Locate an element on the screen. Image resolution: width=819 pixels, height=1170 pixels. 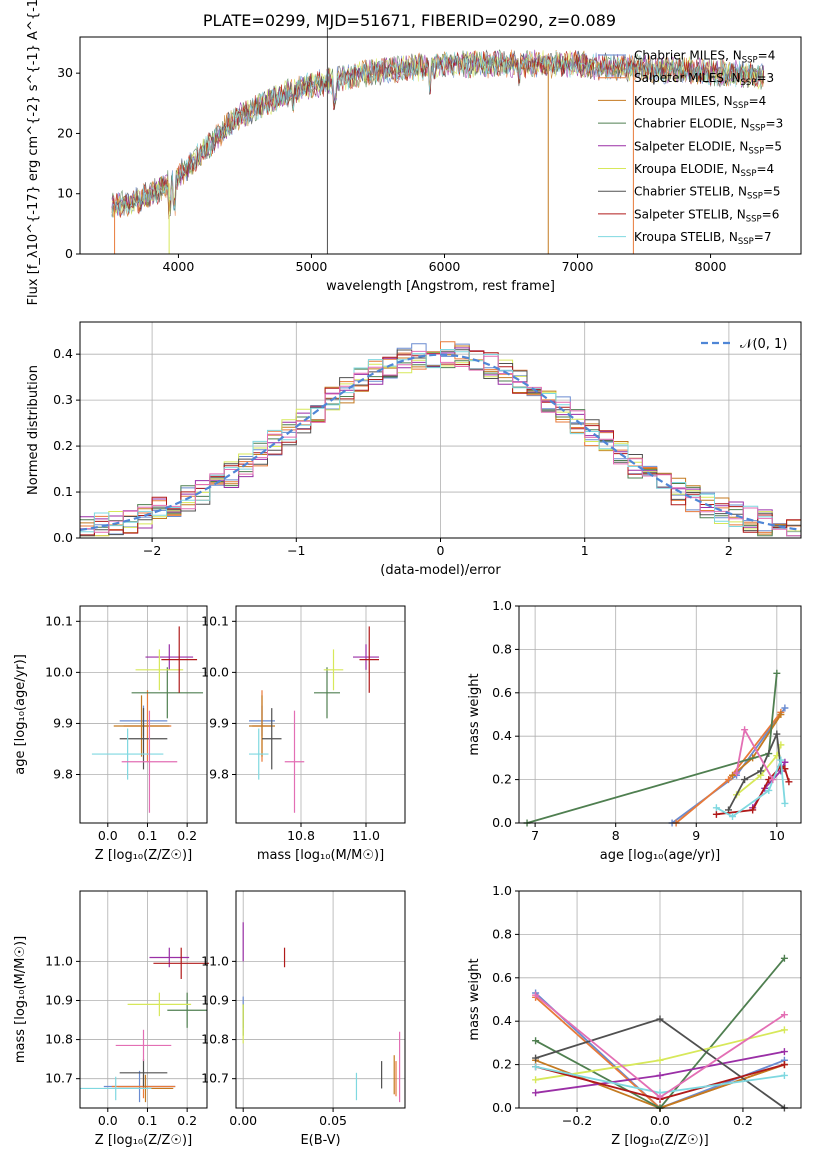
mass_vs_Z-ytick-label: 10.7 is located at coordinates (59, 1078).